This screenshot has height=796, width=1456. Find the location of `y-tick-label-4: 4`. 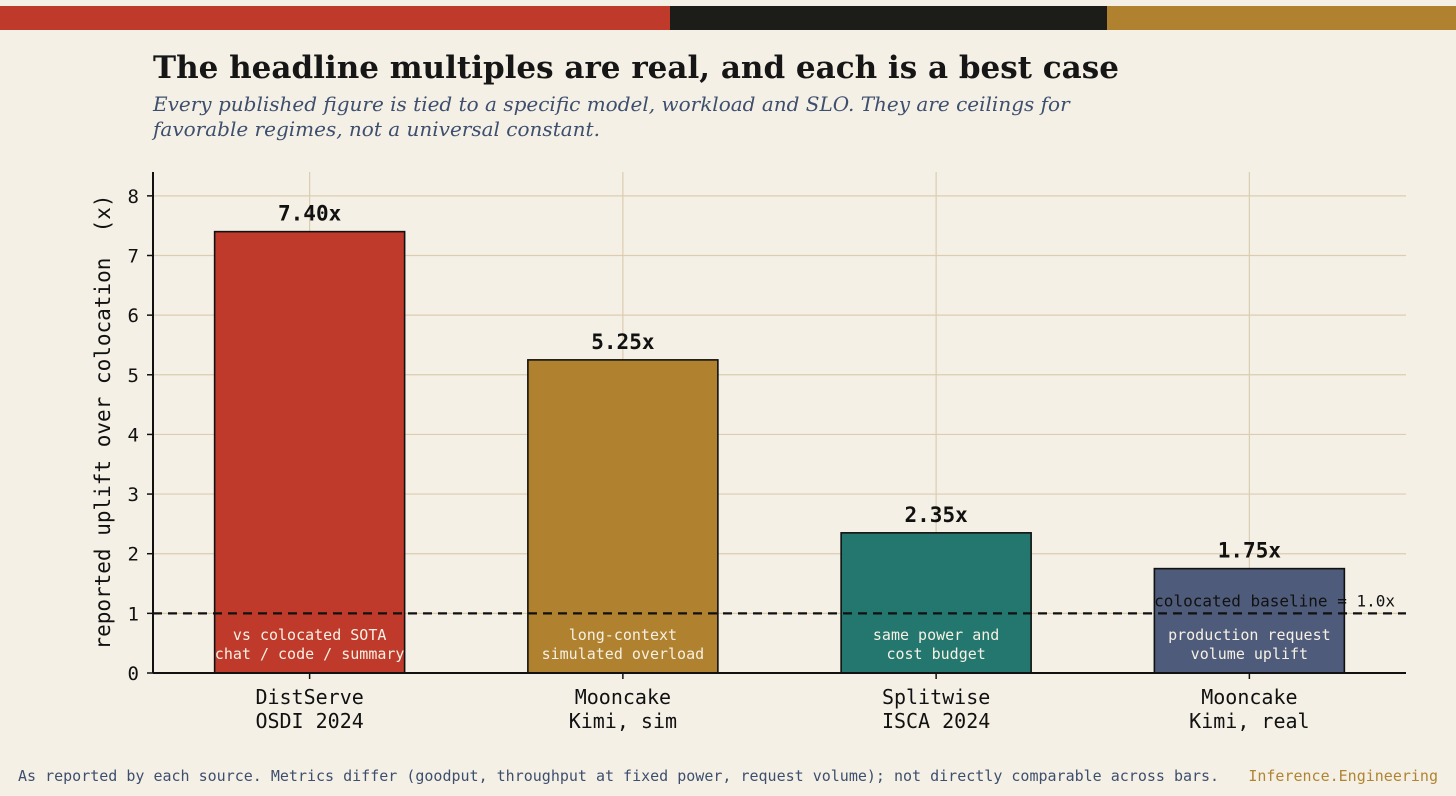

y-tick-label-4: 4 is located at coordinates (133, 435).